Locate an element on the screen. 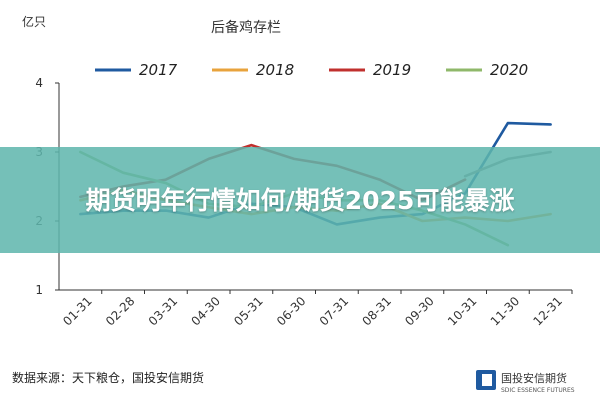  x-tick-label: 04-30 is located at coordinates (206, 311).